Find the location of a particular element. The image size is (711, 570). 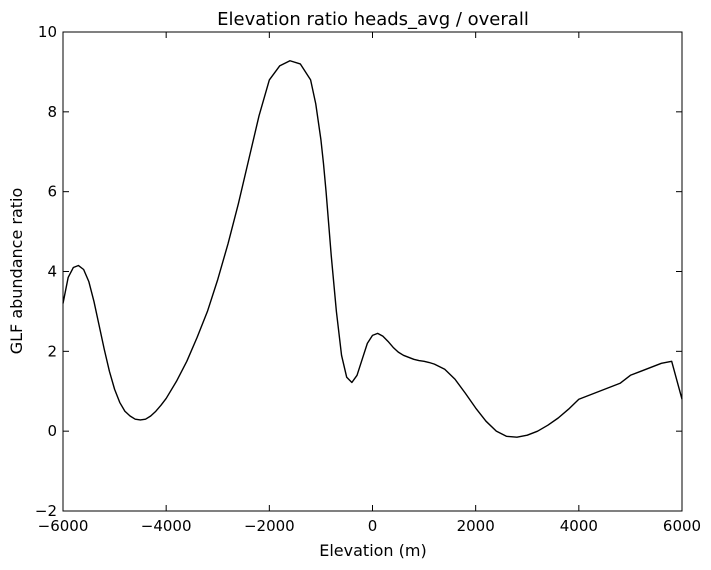

x-axis-label: Elevation (m) is located at coordinates (372, 550).